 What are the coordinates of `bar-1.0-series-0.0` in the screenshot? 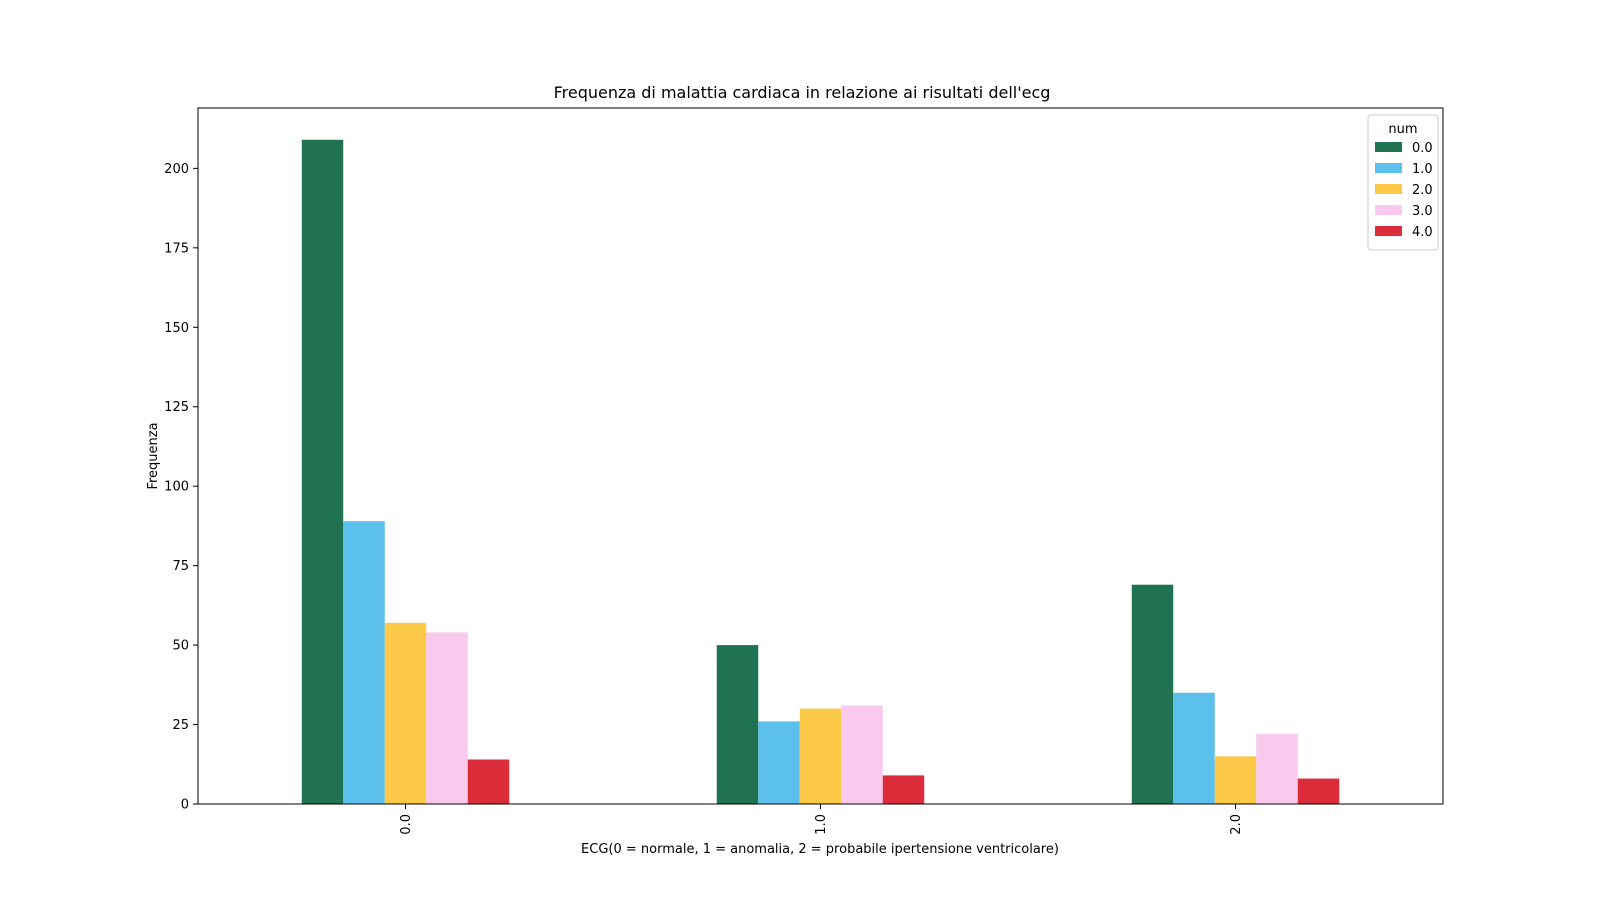 It's located at (737, 724).